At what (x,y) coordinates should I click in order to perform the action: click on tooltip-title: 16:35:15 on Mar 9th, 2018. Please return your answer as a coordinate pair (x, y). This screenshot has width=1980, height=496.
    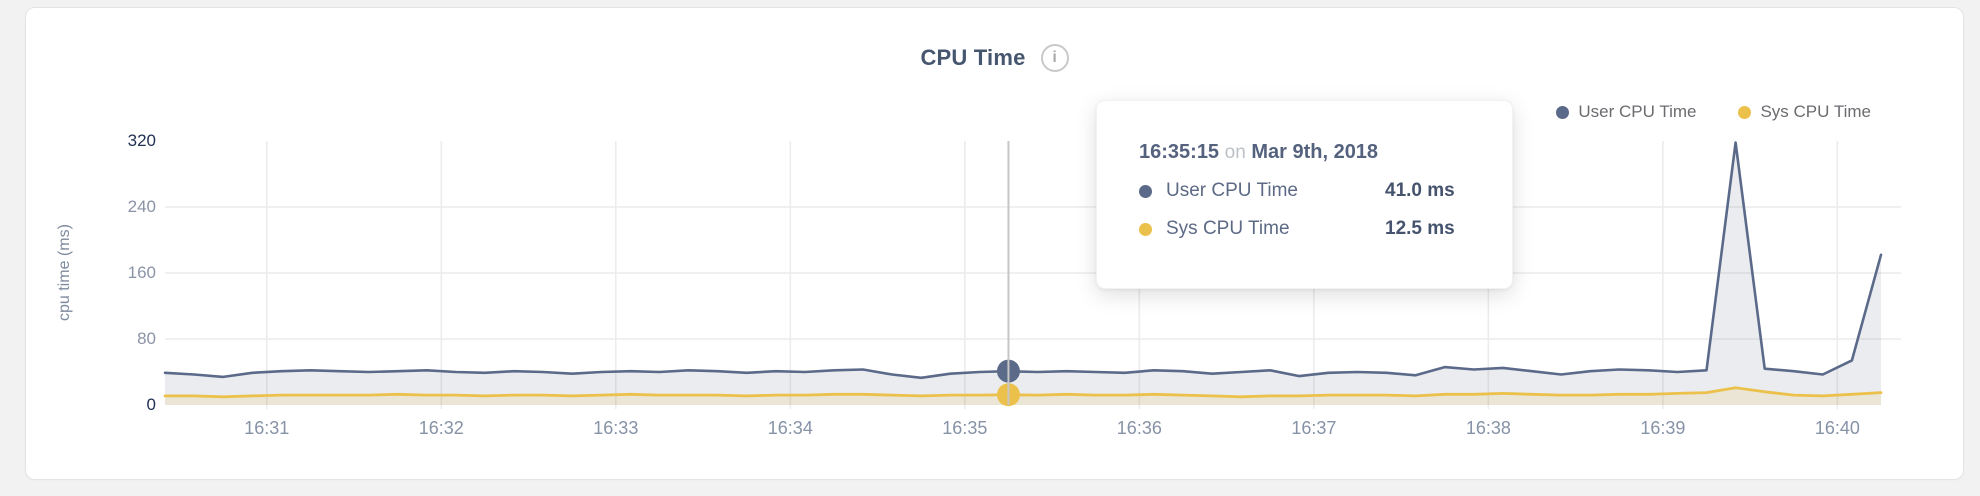
    Looking at the image, I should click on (1312, 152).